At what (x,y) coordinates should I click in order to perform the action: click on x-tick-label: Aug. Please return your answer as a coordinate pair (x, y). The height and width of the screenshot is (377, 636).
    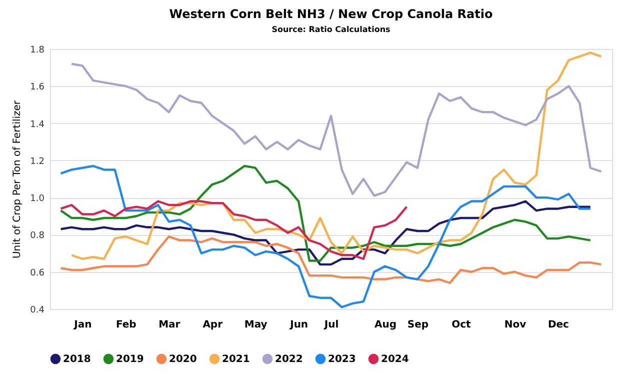
    Looking at the image, I should click on (385, 325).